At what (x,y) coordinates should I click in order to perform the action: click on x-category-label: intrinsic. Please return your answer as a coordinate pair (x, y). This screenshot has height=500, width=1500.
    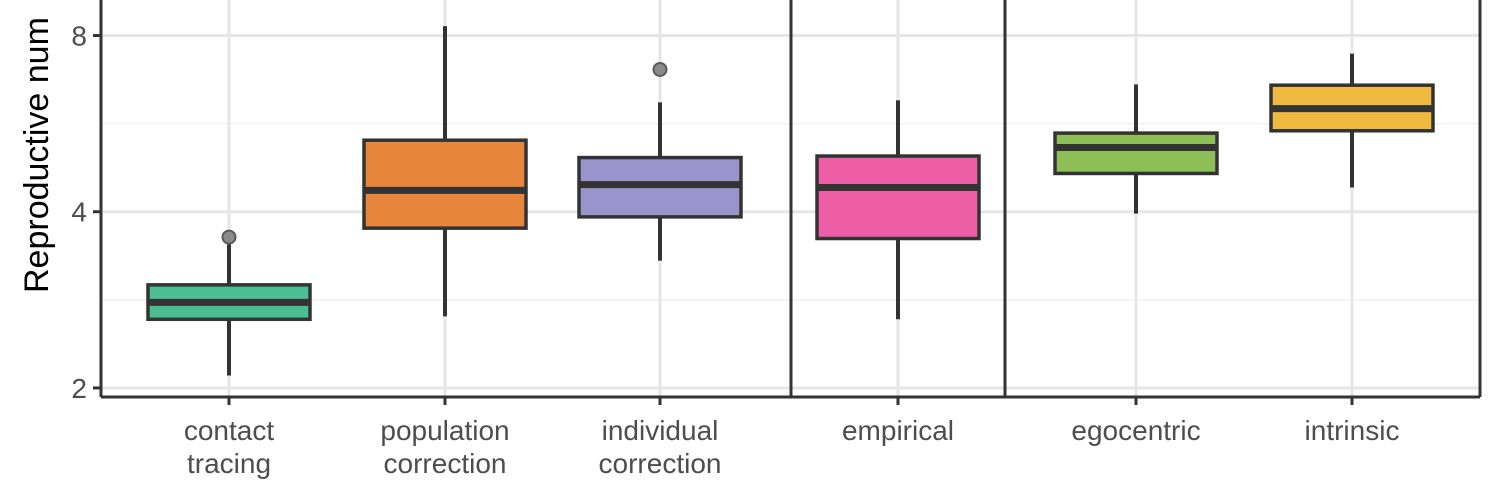
    Looking at the image, I should click on (1352, 430).